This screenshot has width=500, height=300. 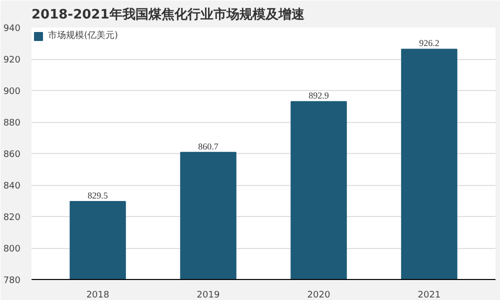 I want to click on data-label: 860.7, so click(x=208, y=146).